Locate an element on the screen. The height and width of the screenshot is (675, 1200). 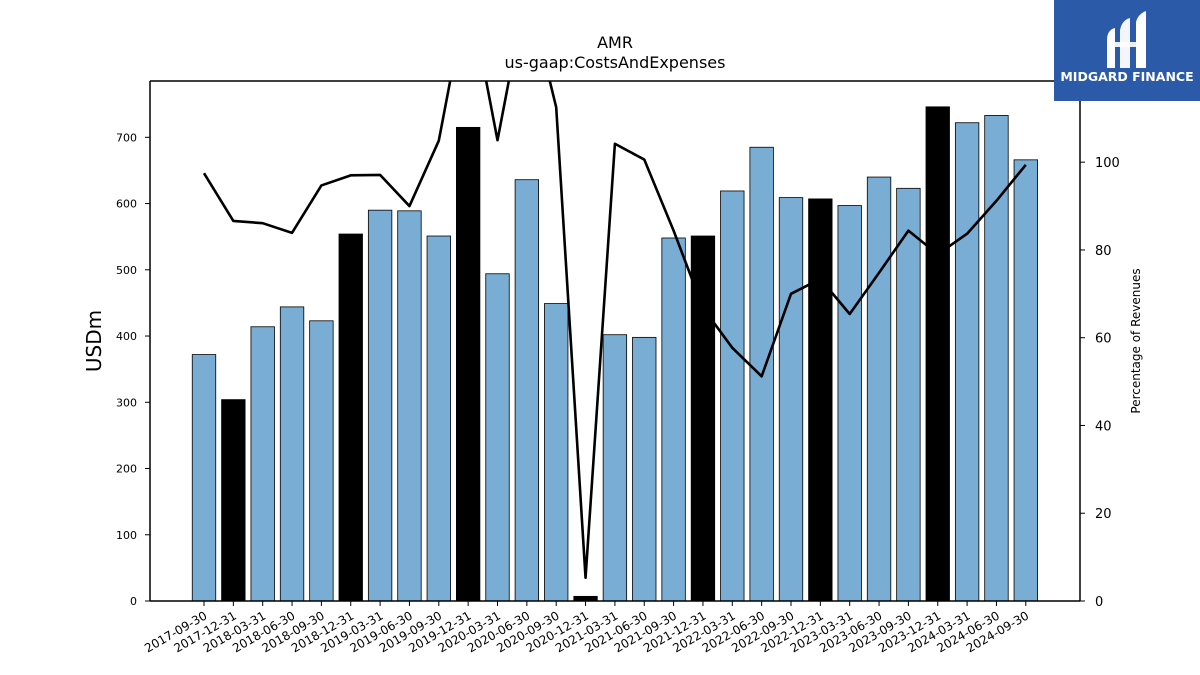
right-y-ticks: 0 20 40 60 80 100 is located at coordinates (1100, 383).